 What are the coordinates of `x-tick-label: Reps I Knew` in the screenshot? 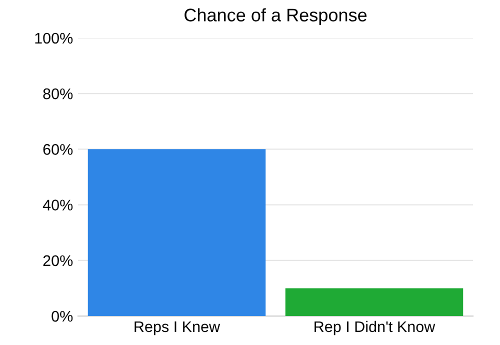 It's located at (177, 328).